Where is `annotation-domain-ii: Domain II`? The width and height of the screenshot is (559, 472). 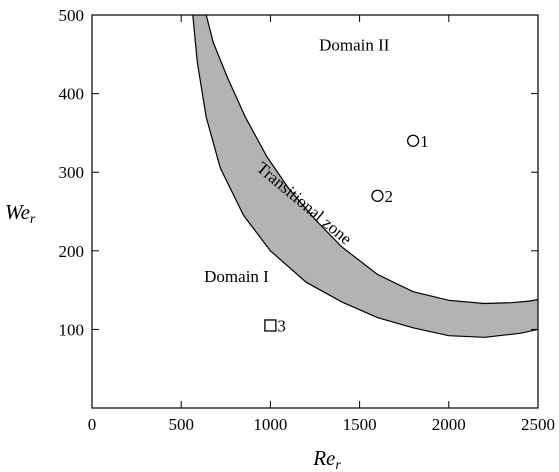
annotation-domain-ii: Domain II is located at coordinates (354, 44).